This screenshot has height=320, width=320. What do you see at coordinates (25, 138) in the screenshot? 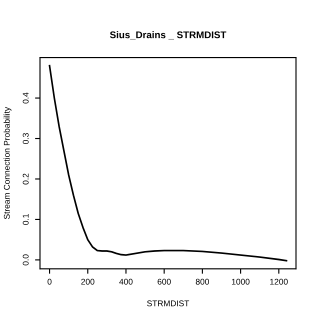
I see `y-tick-label: 0.3` at bounding box center [25, 138].